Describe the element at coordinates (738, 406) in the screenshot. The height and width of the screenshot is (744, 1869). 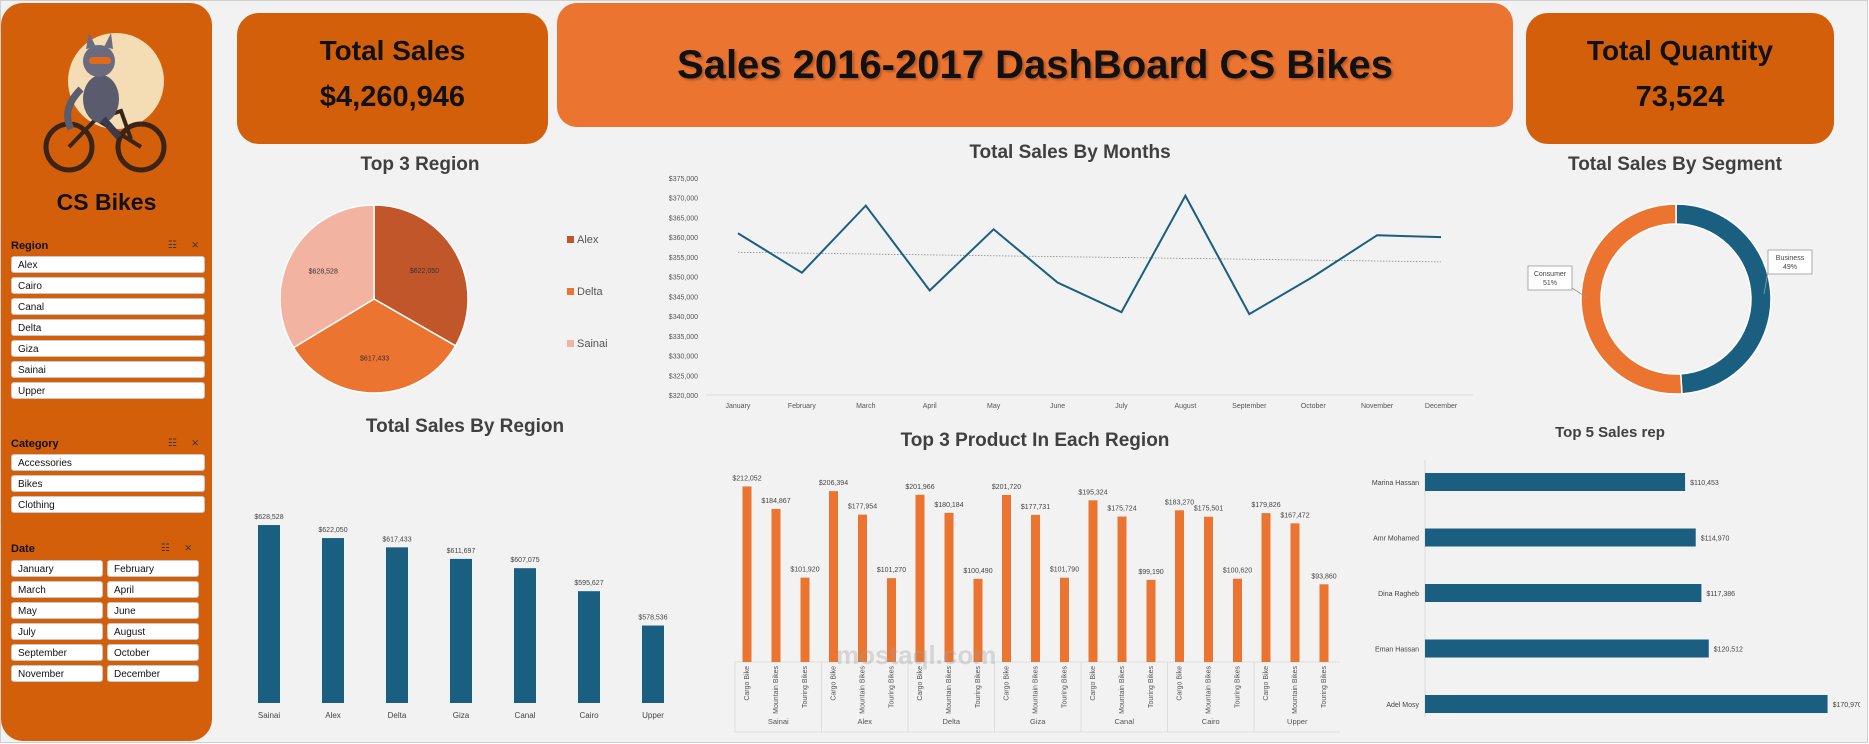
I see `x-tick-label: January` at that location.